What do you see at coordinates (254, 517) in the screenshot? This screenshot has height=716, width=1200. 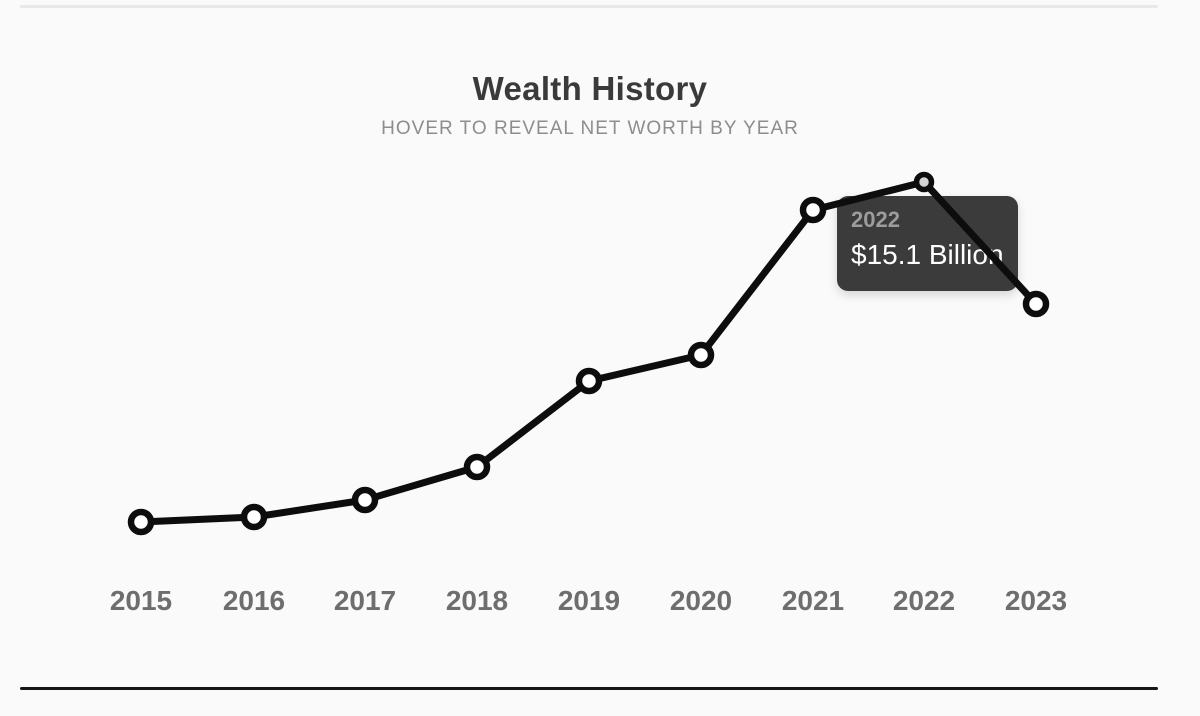 I see `data-point-2016` at bounding box center [254, 517].